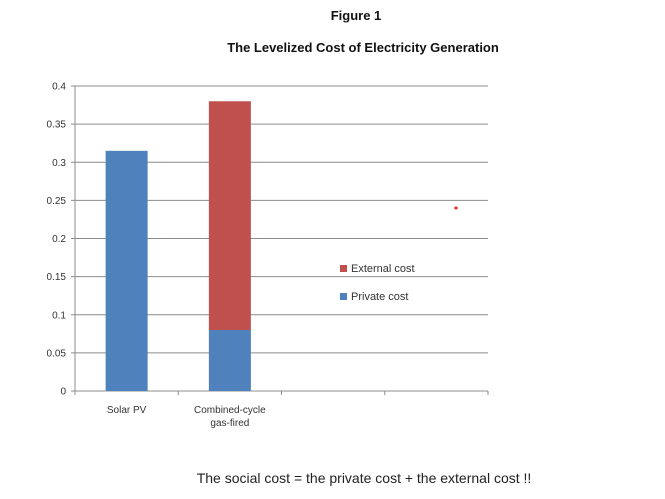 The height and width of the screenshot is (499, 665). I want to click on legend-label: Private cost, so click(379, 297).